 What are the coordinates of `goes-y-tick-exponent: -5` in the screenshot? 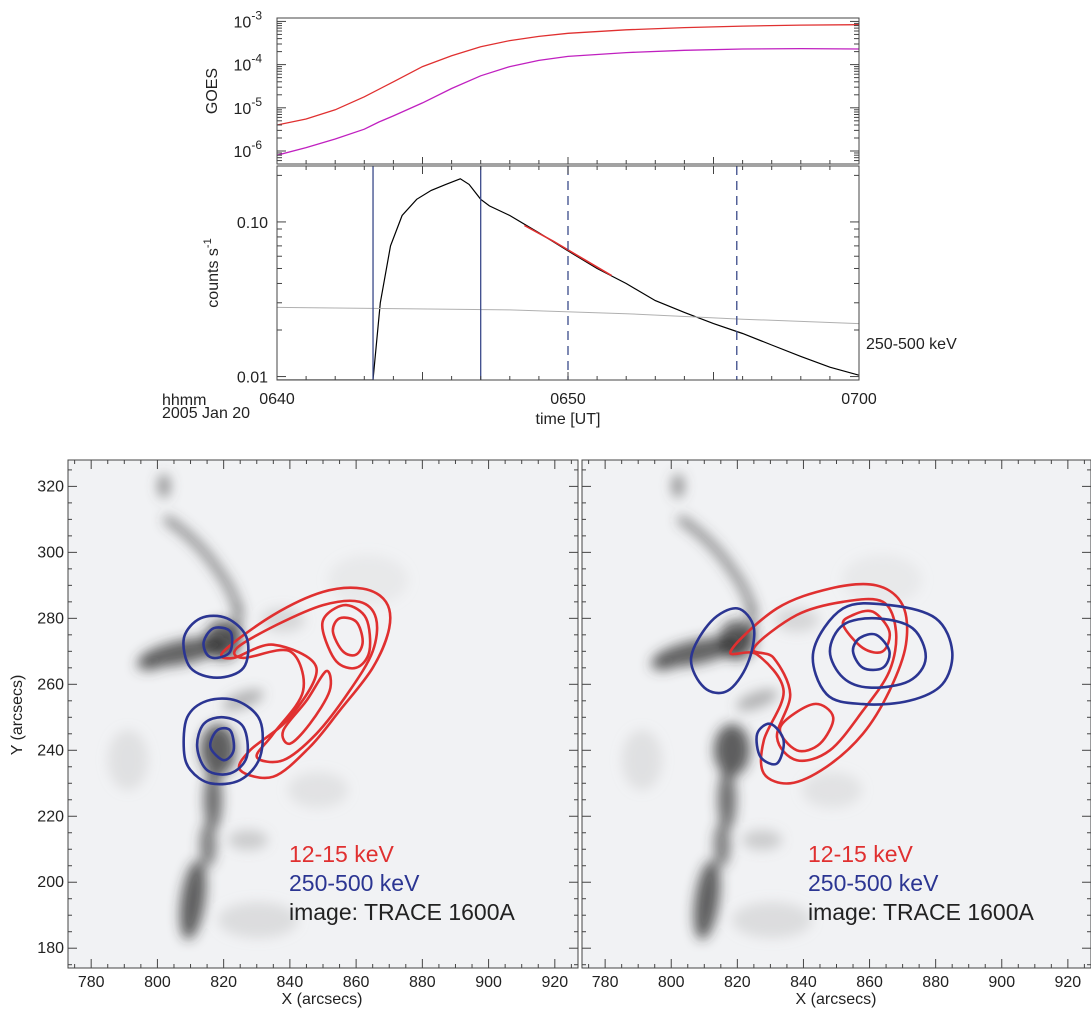 It's located at (256, 102).